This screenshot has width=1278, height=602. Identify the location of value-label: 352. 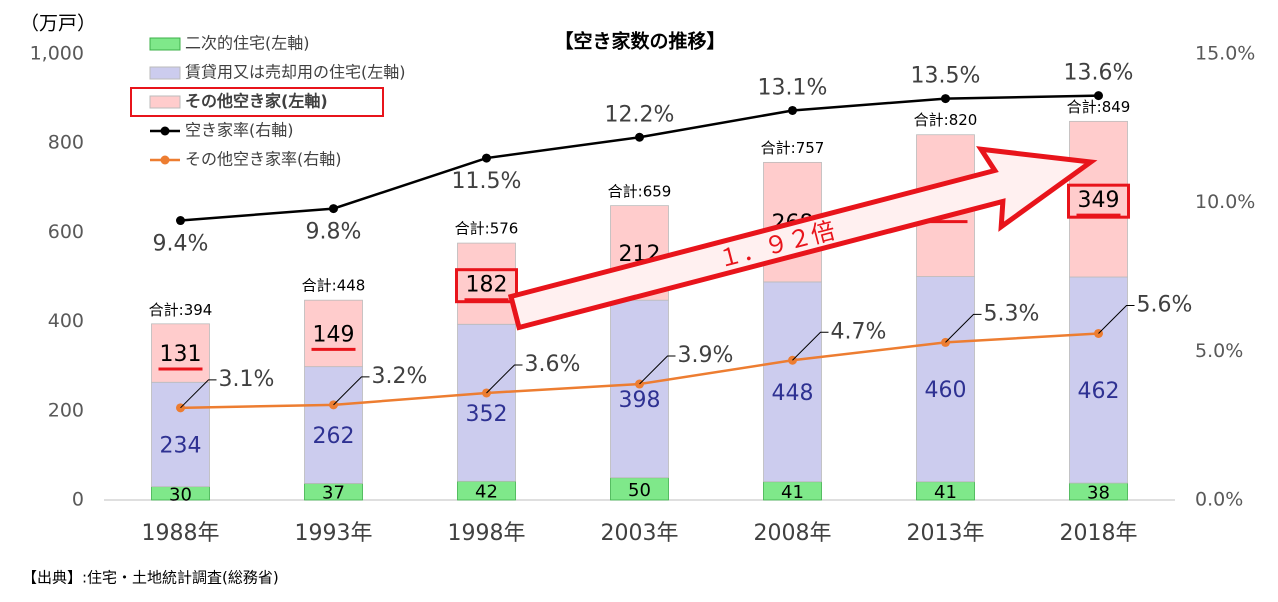
(487, 414).